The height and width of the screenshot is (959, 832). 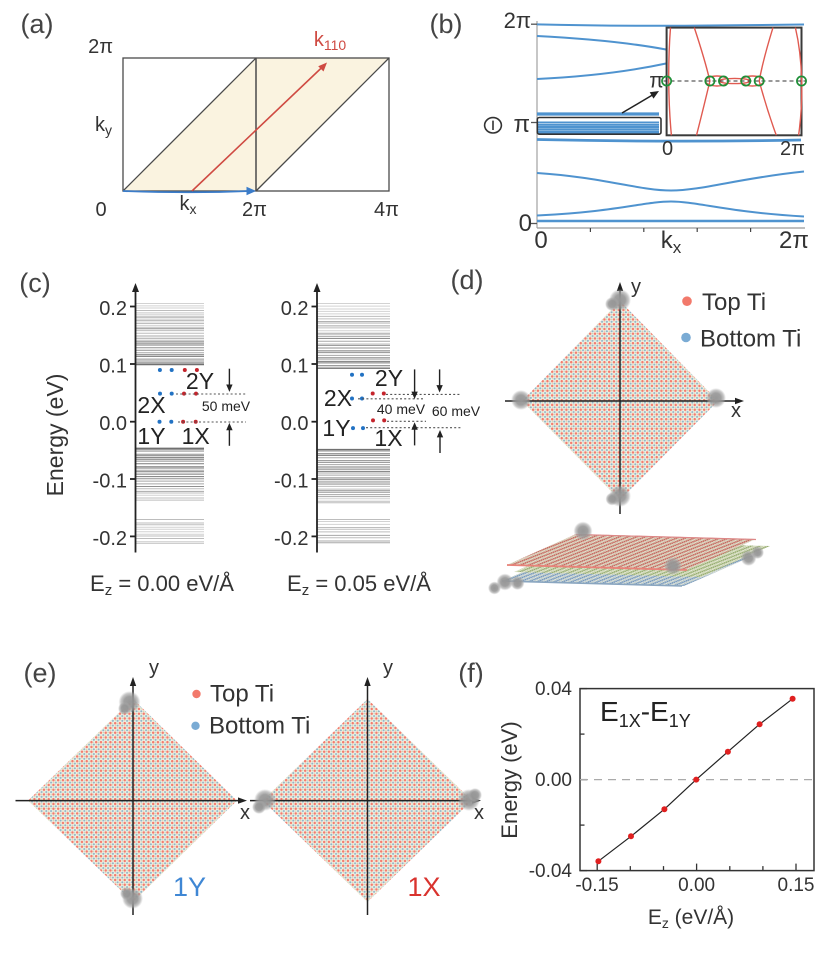 I want to click on svg-text: (b), so click(x=446, y=24).